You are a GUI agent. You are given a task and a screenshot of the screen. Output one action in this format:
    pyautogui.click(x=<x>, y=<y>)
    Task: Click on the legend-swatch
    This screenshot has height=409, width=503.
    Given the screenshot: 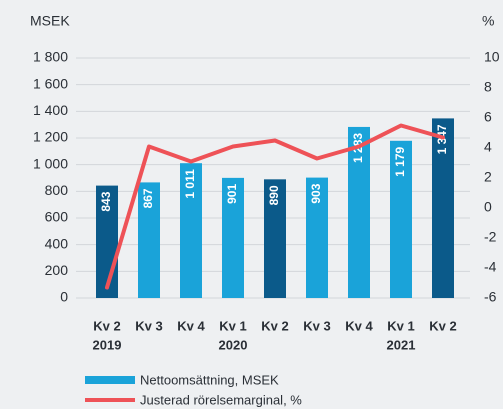 What is the action you would take?
    pyautogui.click(x=110, y=380)
    